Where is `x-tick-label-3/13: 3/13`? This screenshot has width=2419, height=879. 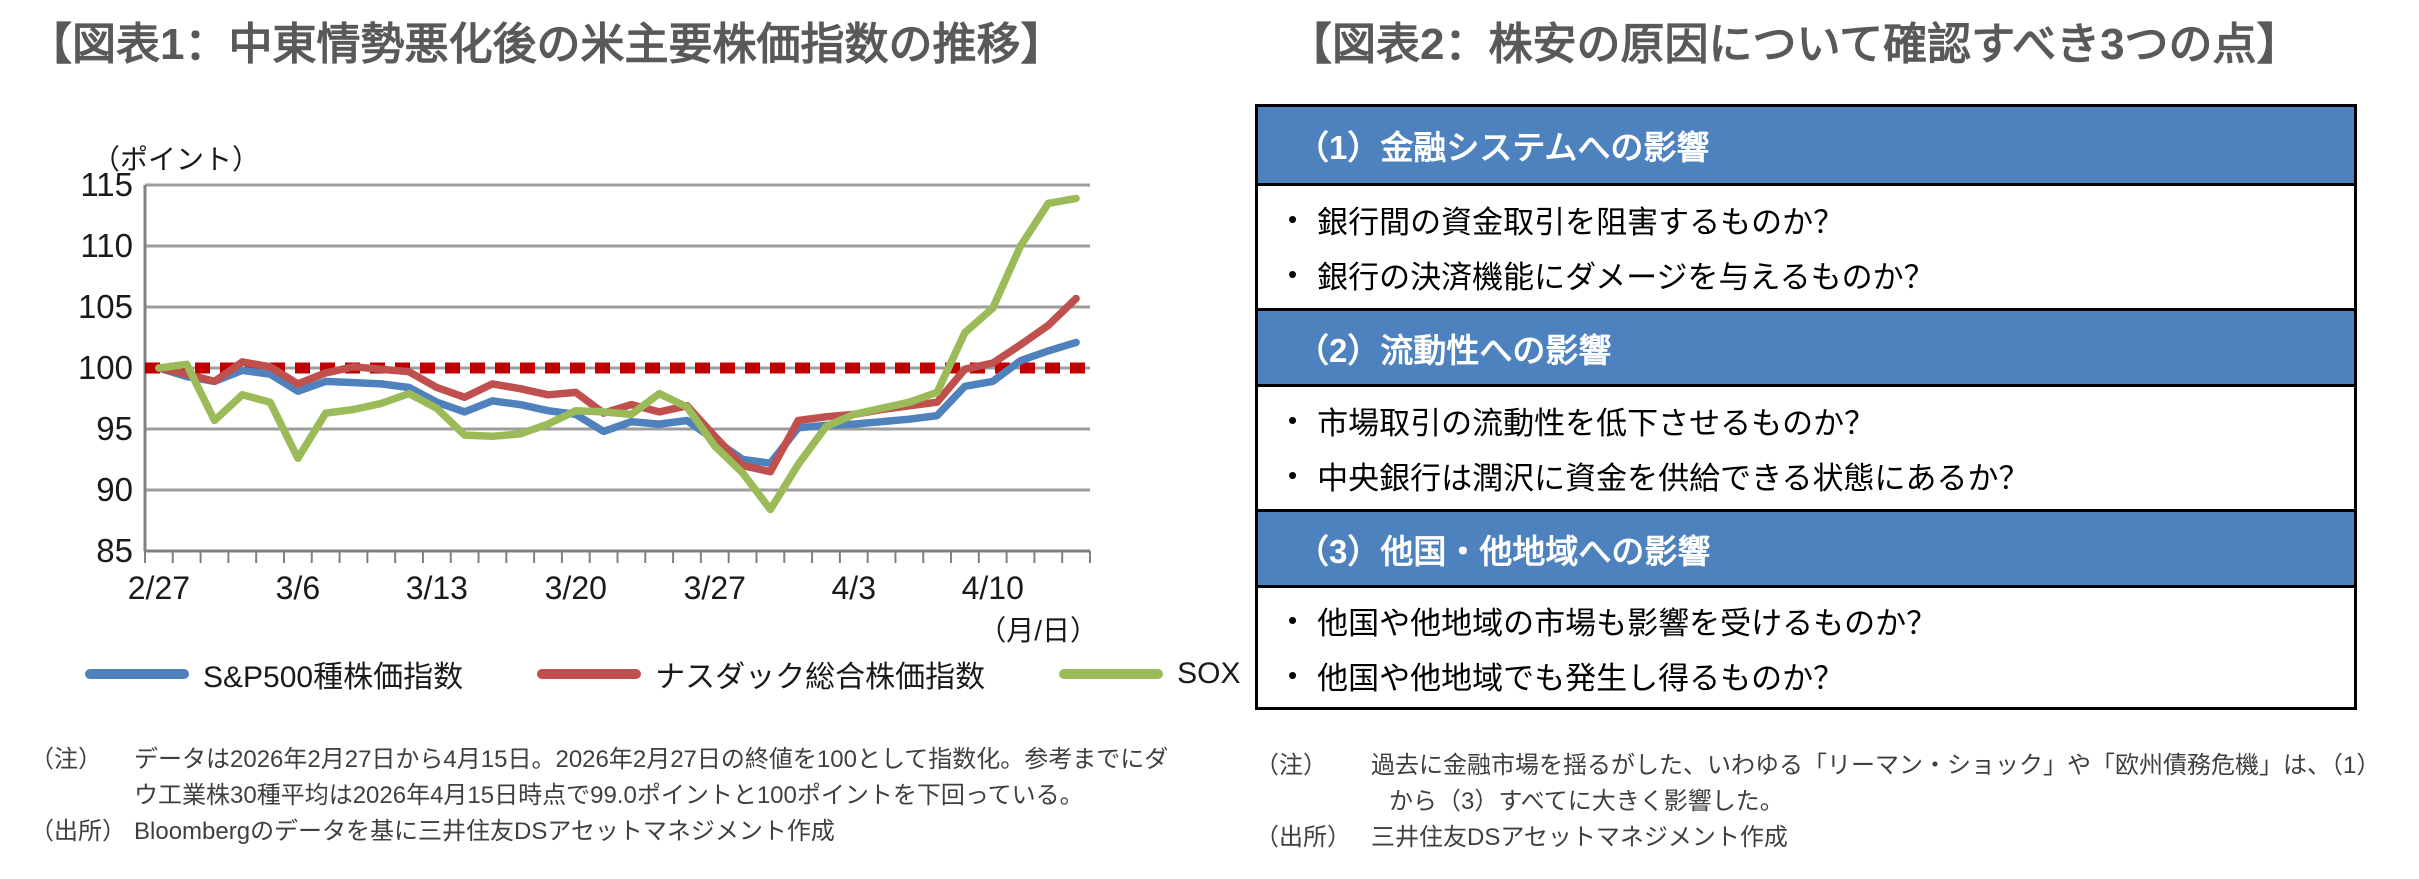 x-tick-label-3/13: 3/13 is located at coordinates (437, 588).